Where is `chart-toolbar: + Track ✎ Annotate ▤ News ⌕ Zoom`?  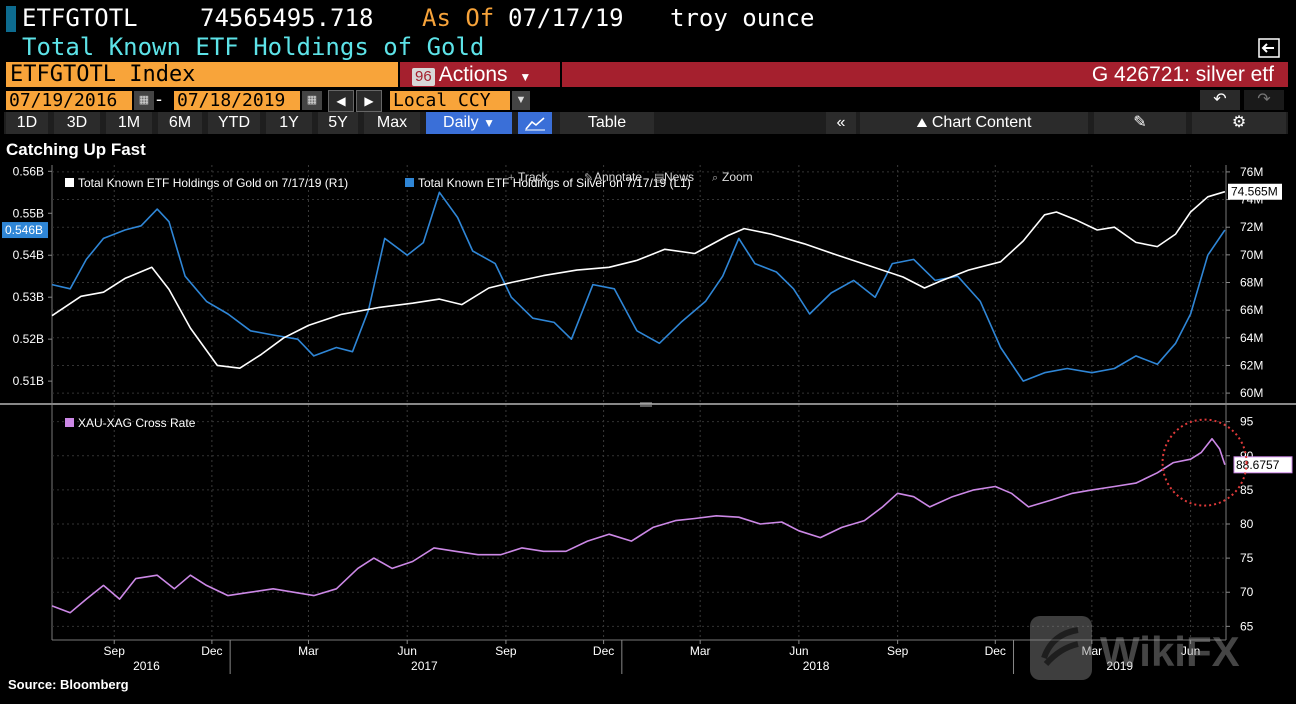 chart-toolbar: + Track ✎ Annotate ▤ News ⌕ Zoom is located at coordinates (630, 177).